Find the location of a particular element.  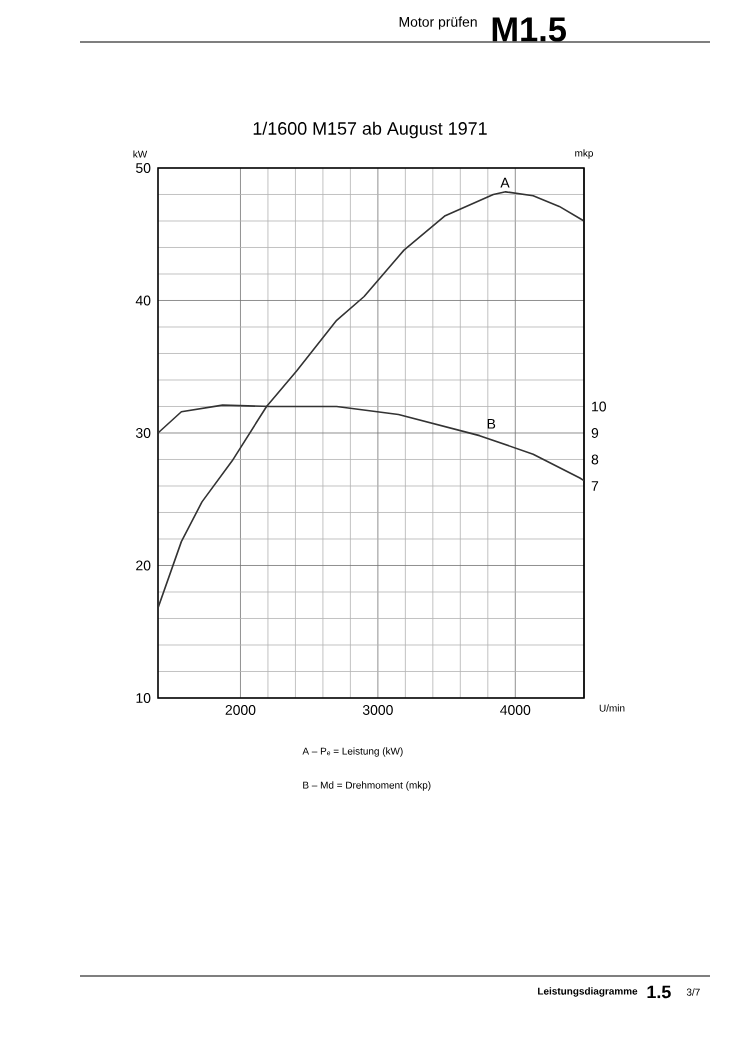

text: M1.5 is located at coordinates (529, 29).